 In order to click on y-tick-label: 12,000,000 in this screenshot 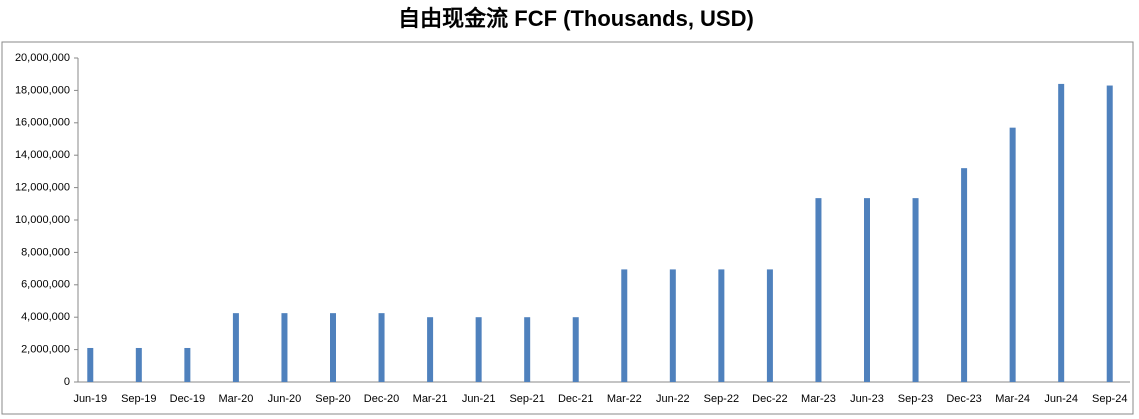, I will do `click(42, 188)`.